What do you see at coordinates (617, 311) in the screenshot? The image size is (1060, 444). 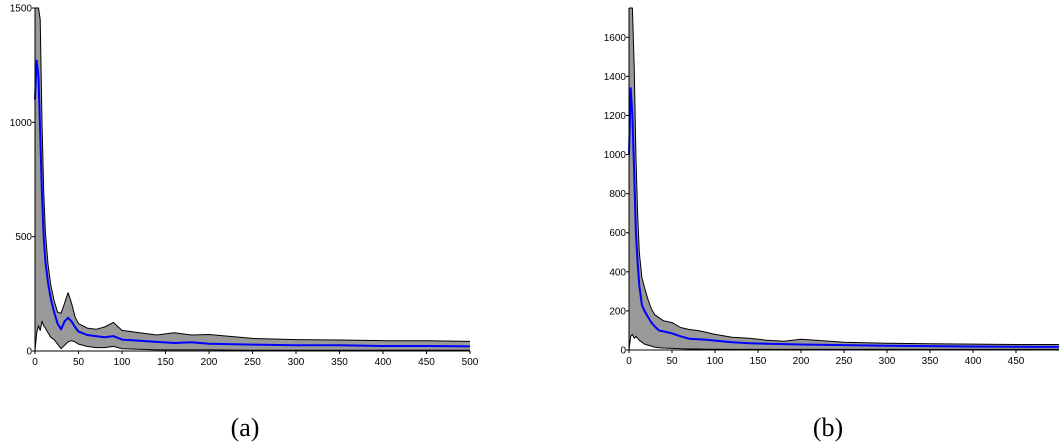 I see `y-tick-label: 200` at bounding box center [617, 311].